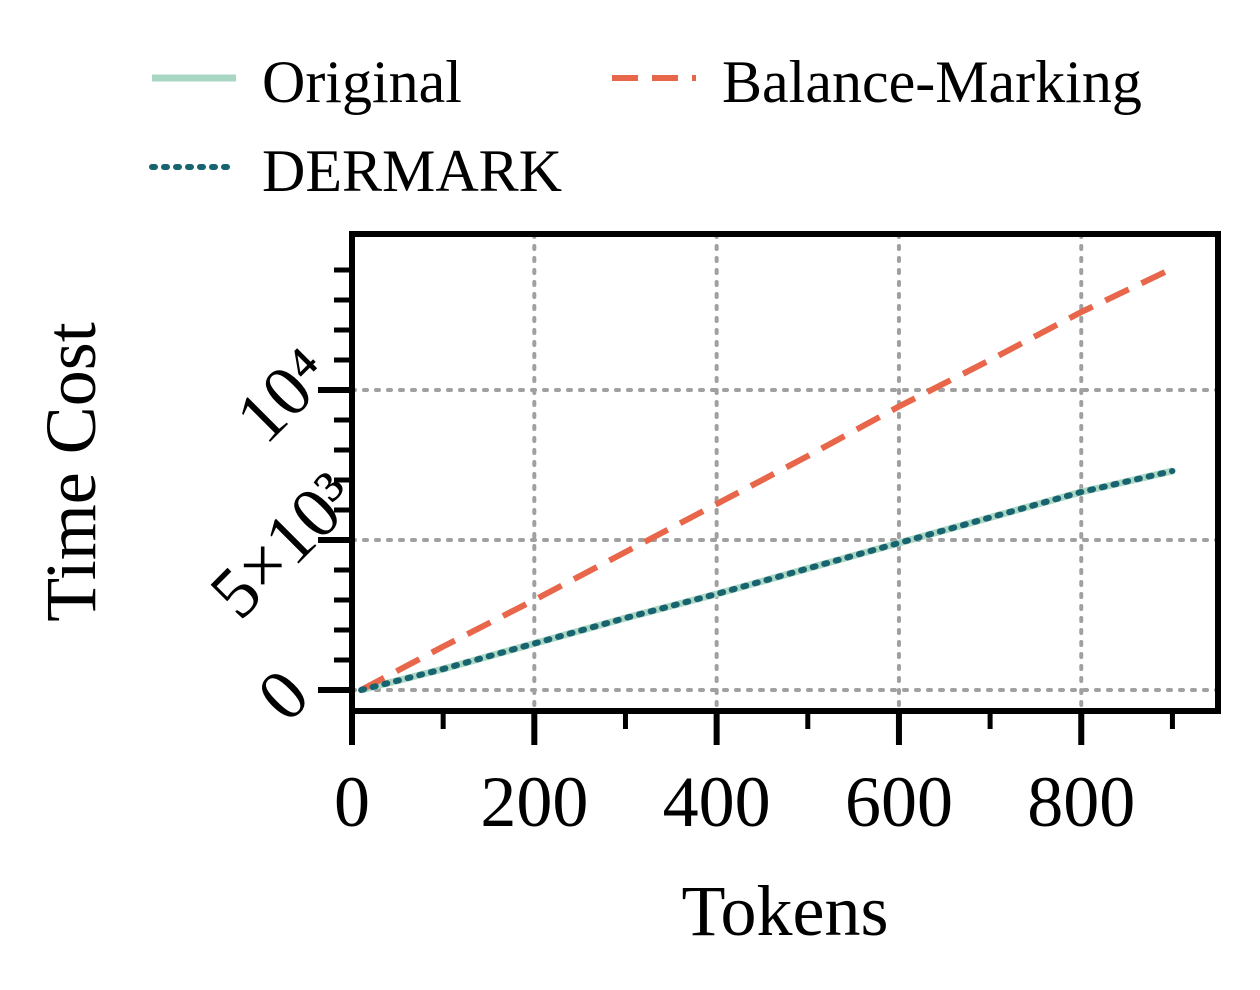 Image resolution: width=1260 pixels, height=990 pixels. Describe the element at coordinates (767, 580) in the screenshot. I see `series-line-dermark` at that location.